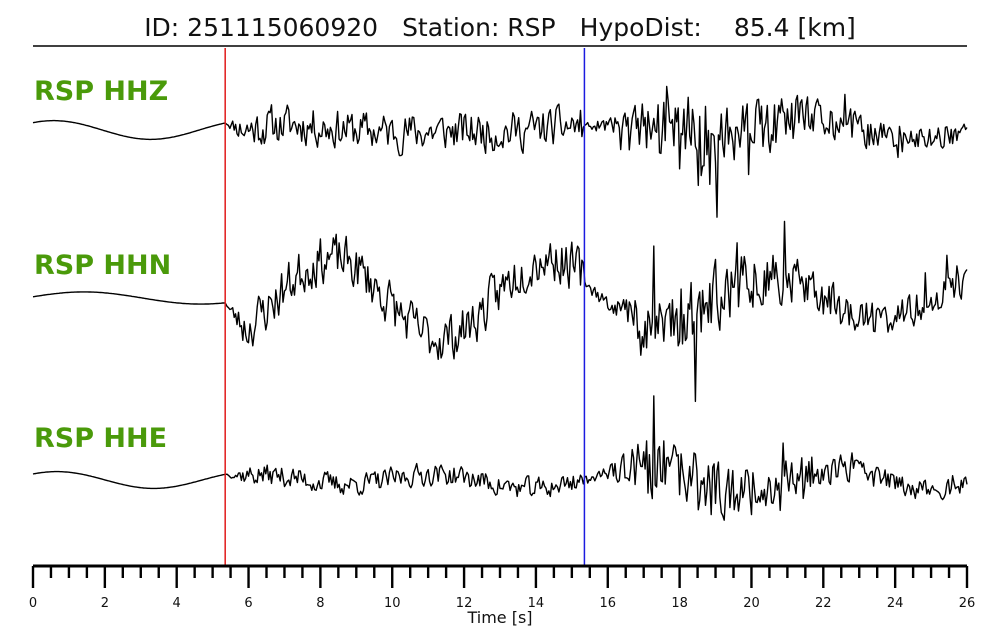 The height and width of the screenshot is (640, 1000). I want to click on tick-label-26: 26, so click(967, 603).